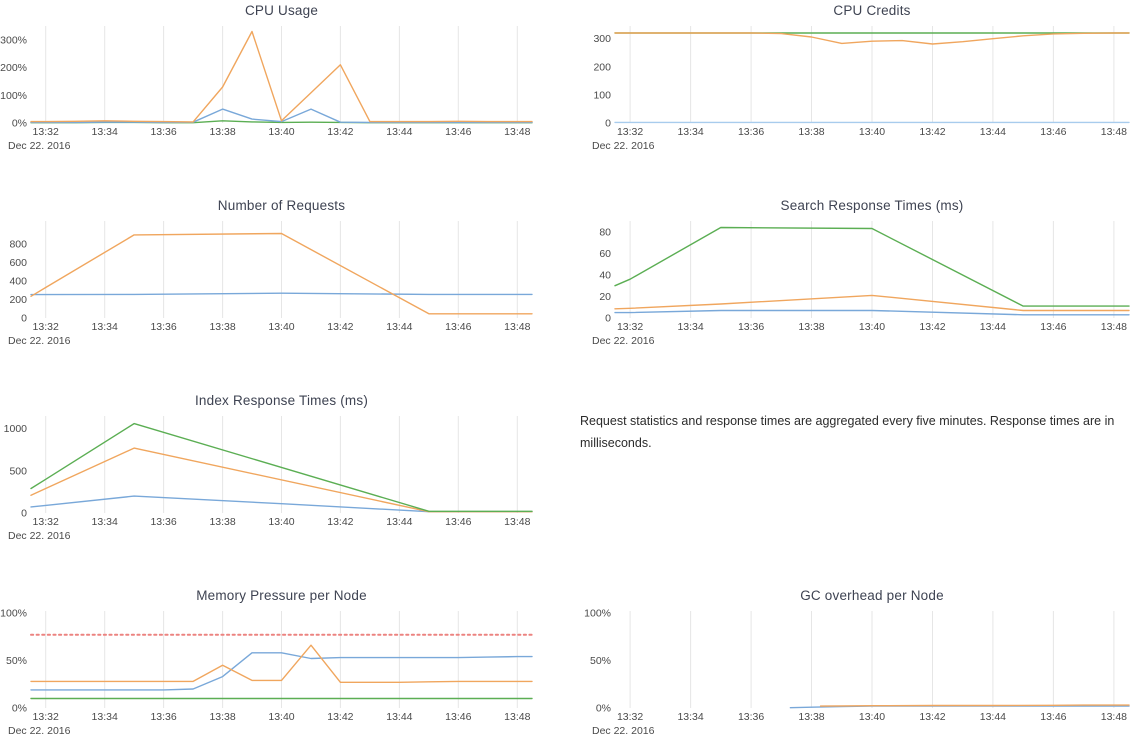  I want to click on svg-text: 300, so click(602, 39).